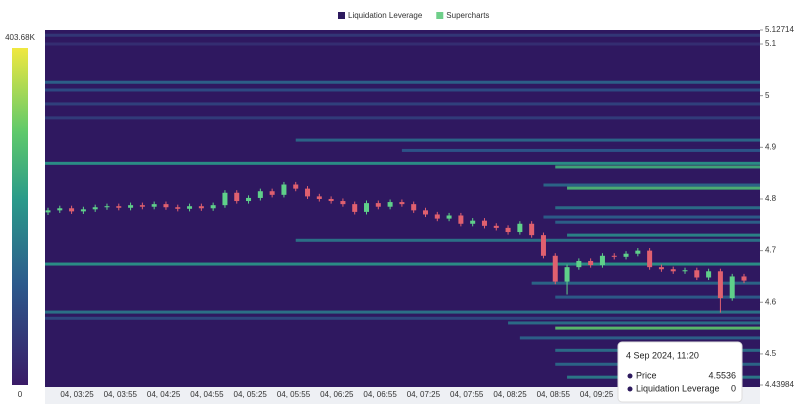 The width and height of the screenshot is (800, 404). I want to click on y-tick-label: 5, so click(767, 95).